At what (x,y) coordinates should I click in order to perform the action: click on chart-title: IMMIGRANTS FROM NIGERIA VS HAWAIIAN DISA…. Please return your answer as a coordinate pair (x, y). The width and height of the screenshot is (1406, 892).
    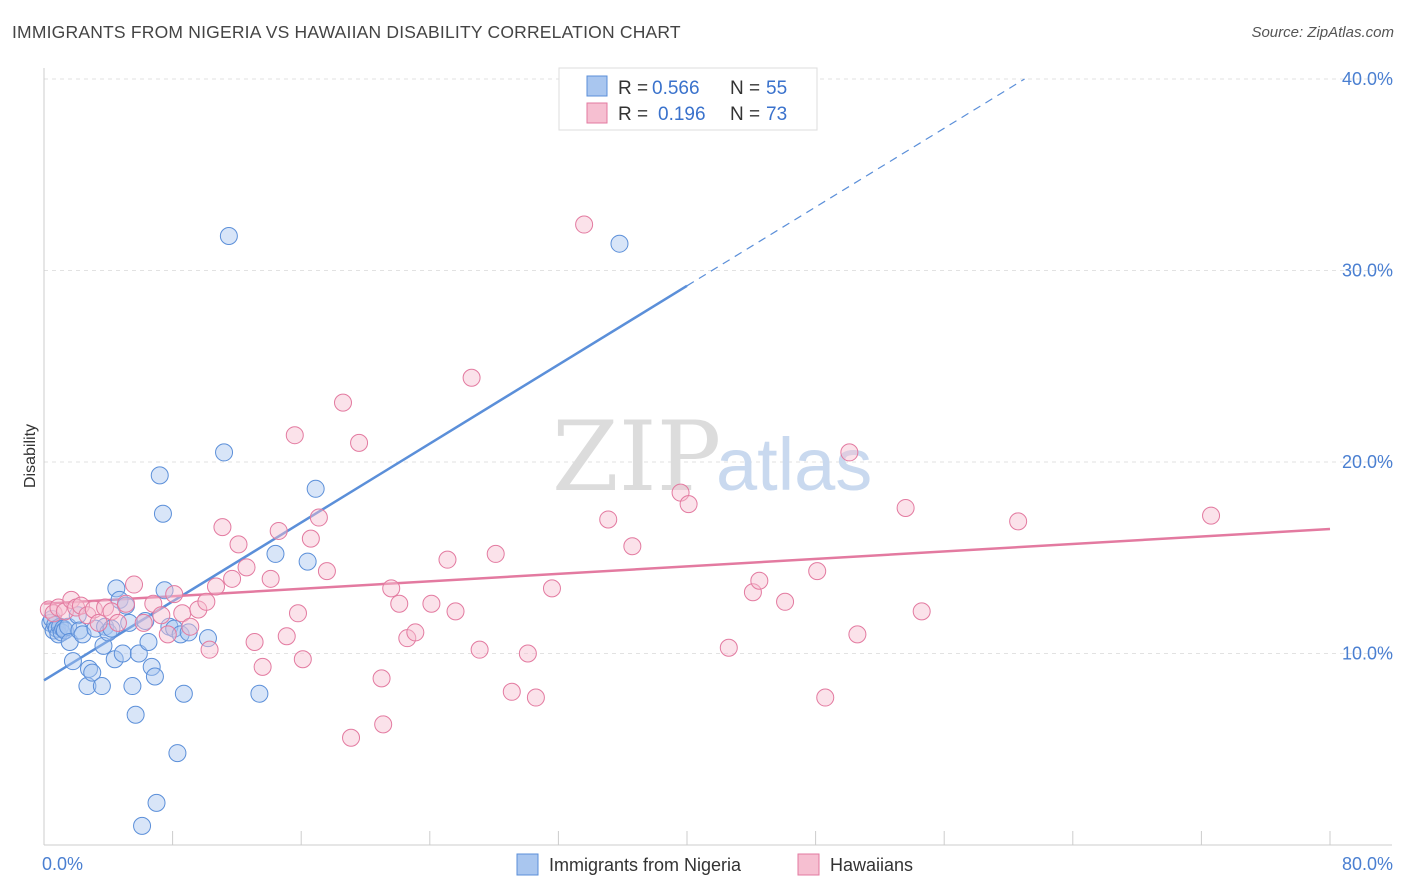
    Looking at the image, I should click on (346, 32).